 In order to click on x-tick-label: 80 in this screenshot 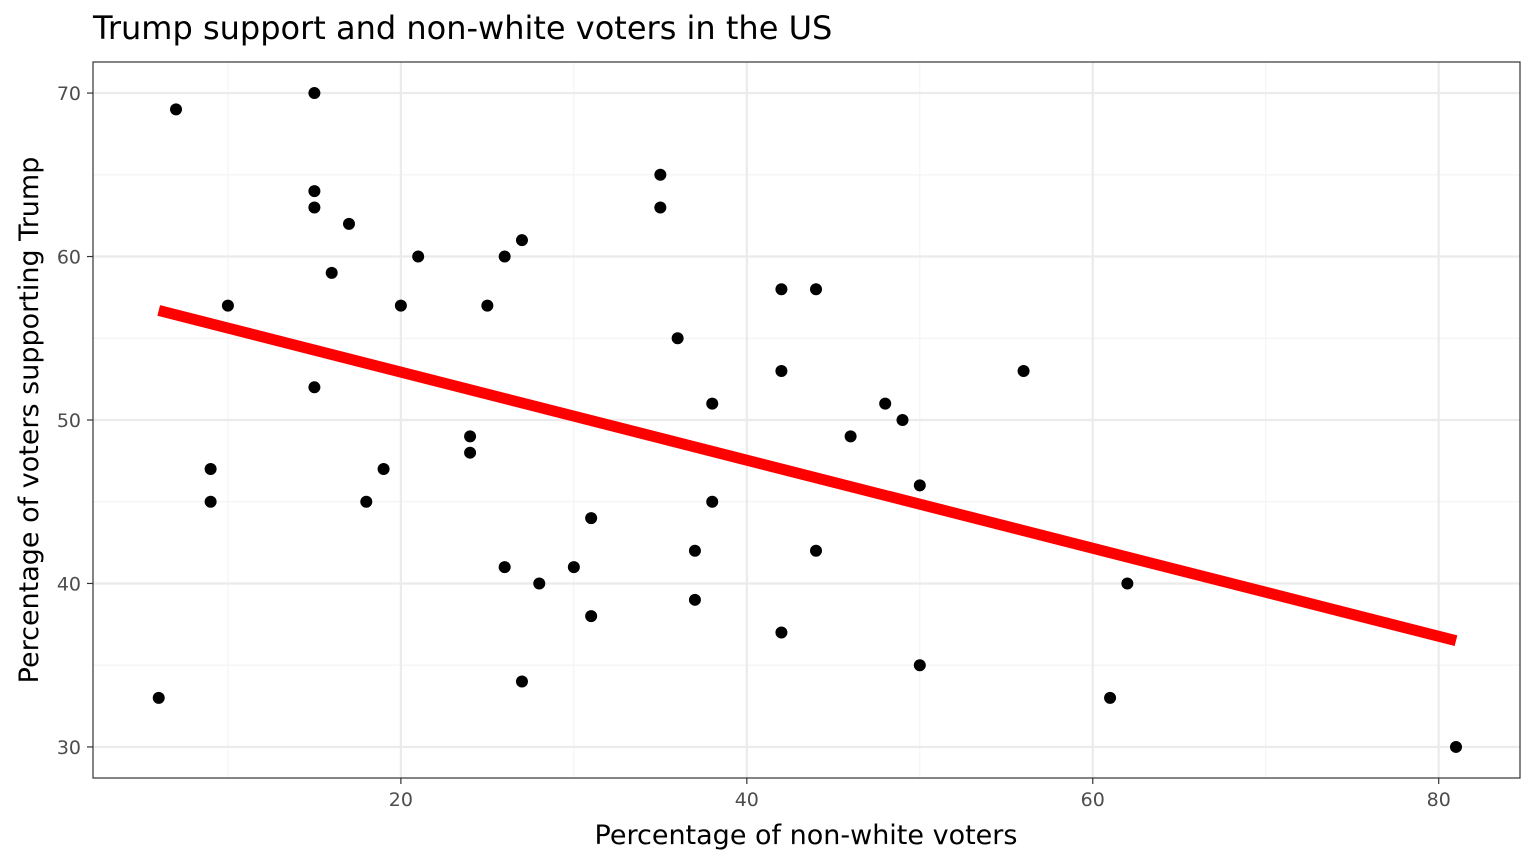, I will do `click(1439, 800)`.